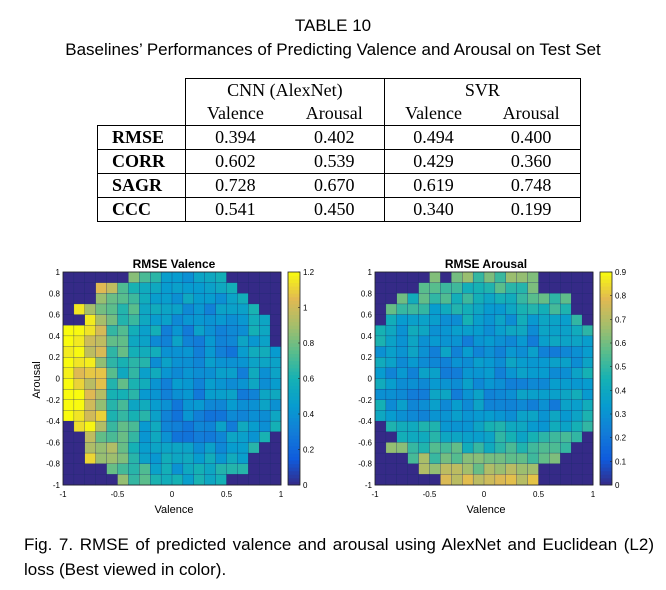 The width and height of the screenshot is (666, 590). What do you see at coordinates (174, 510) in the screenshot?
I see `x-axis-label: Valence` at bounding box center [174, 510].